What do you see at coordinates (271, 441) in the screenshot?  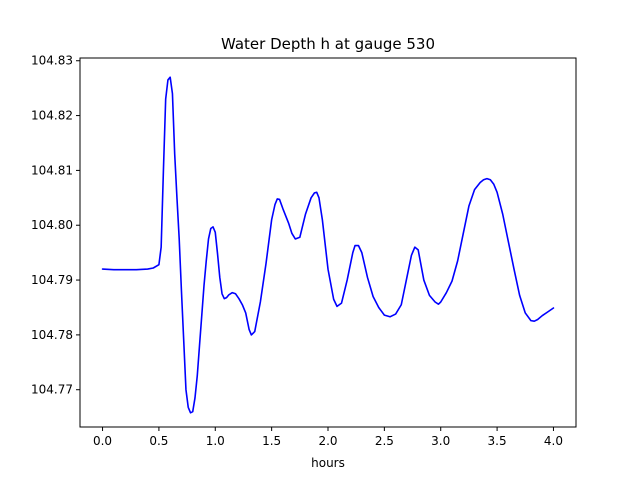 I see `x-tick-label: 1.5` at bounding box center [271, 441].